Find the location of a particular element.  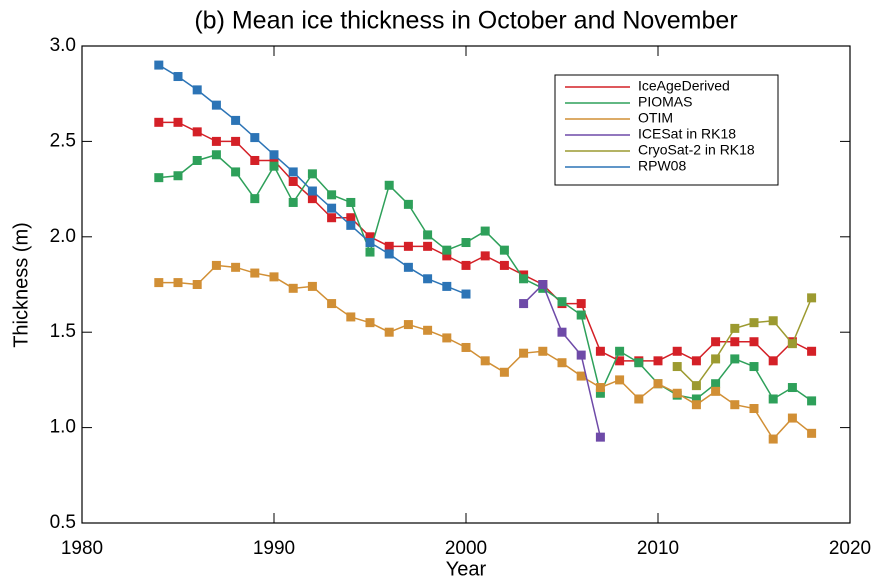

y-tick-label: 1.5 is located at coordinates (63, 331).